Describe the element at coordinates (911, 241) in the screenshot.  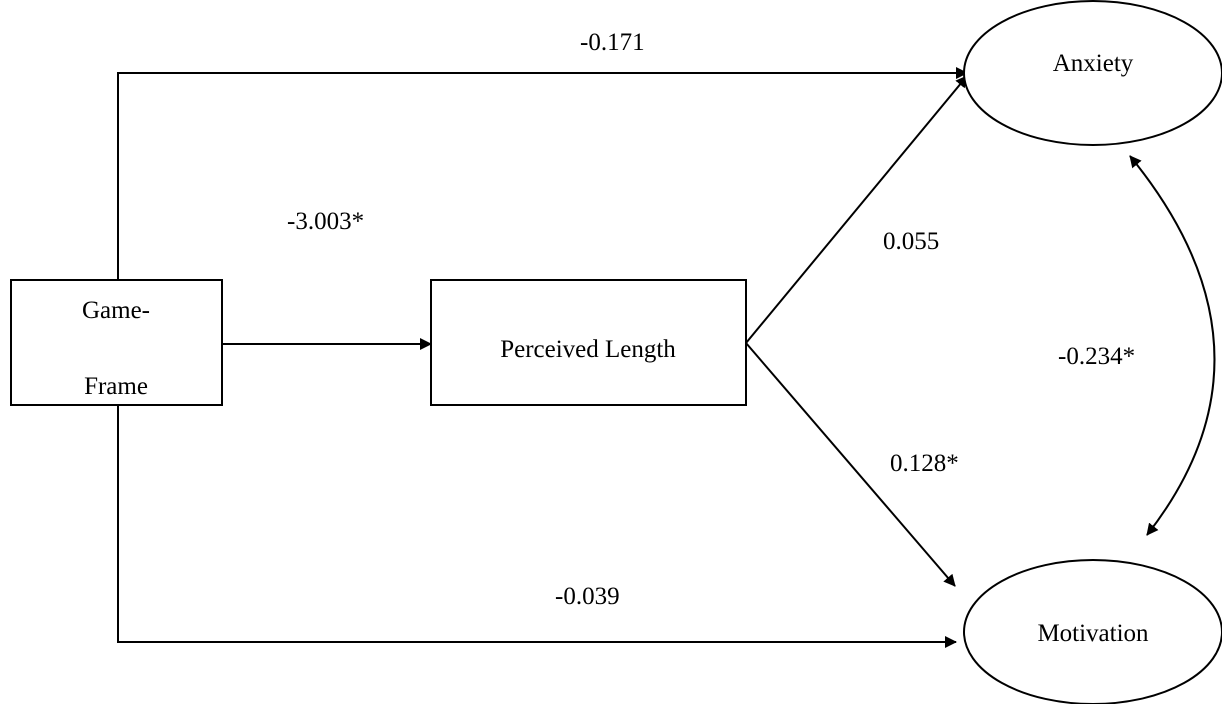
I see `coef-length-to-anxiety: 0.055` at that location.